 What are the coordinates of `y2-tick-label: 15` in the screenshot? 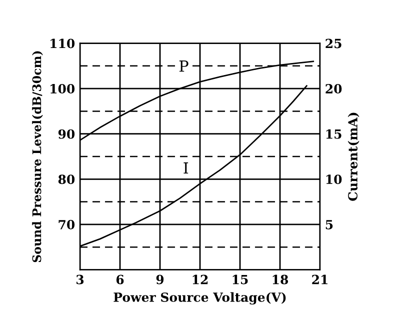 It's located at (334, 134).